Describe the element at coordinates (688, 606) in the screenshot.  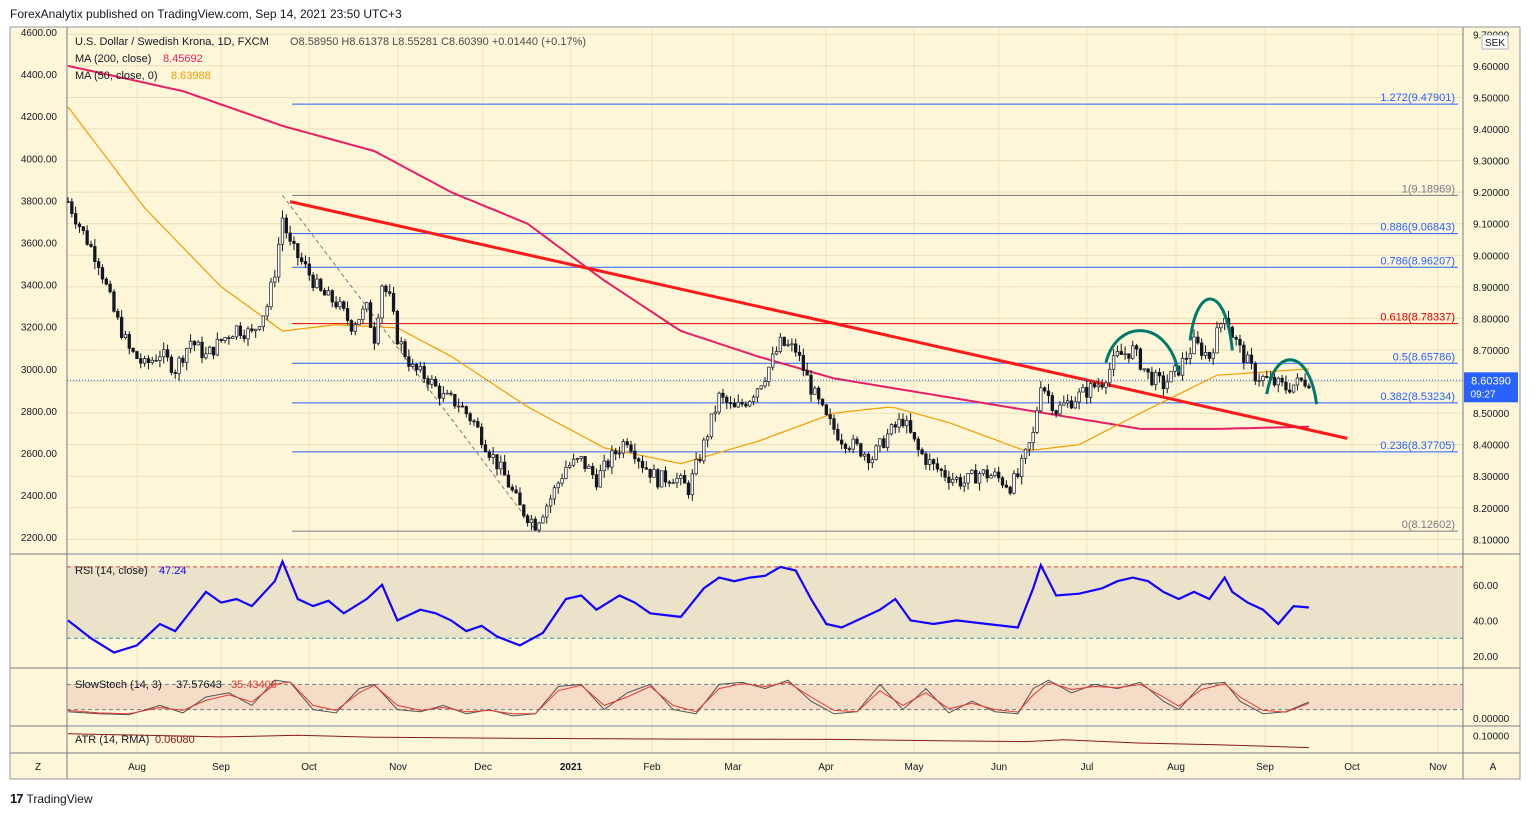
I see `rsi-line` at that location.